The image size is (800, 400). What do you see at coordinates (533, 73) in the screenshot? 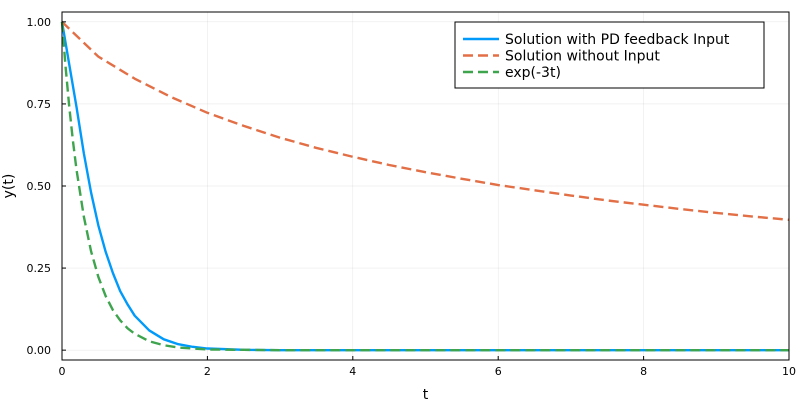
I see `legend-label-3: exp(-3t)` at bounding box center [533, 73].